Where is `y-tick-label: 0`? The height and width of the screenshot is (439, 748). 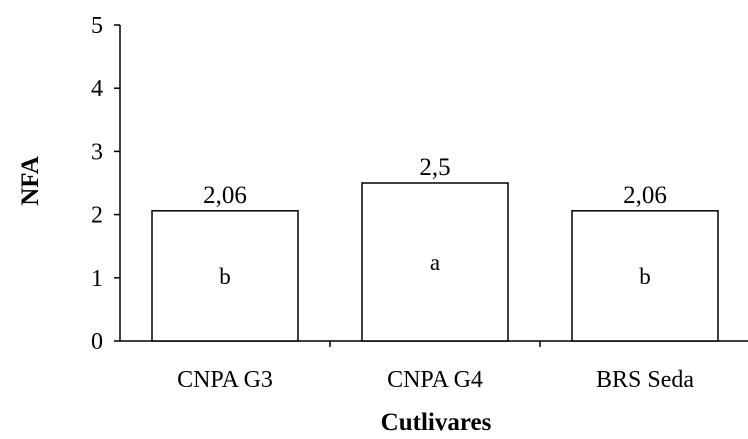 y-tick-label: 0 is located at coordinates (97, 342).